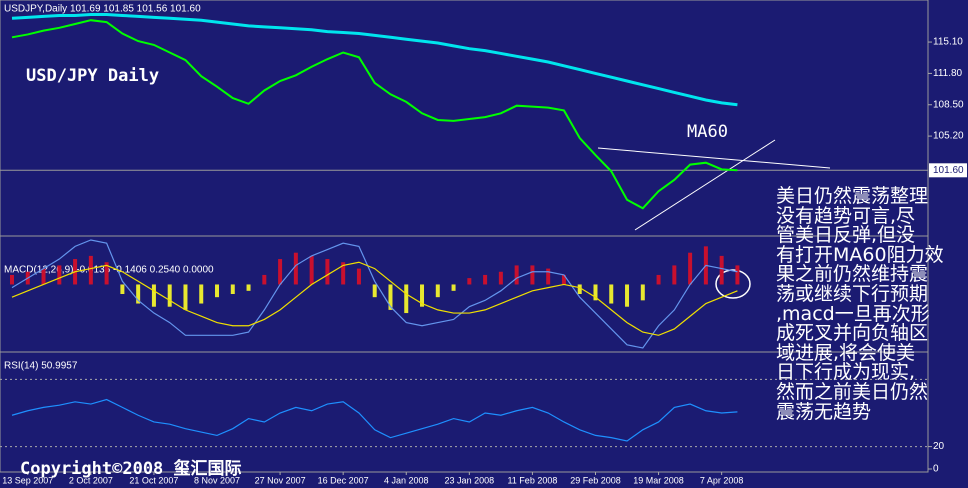  Describe the element at coordinates (153, 480) in the screenshot. I see `x-tick-label: 21 Oct 2007` at that location.